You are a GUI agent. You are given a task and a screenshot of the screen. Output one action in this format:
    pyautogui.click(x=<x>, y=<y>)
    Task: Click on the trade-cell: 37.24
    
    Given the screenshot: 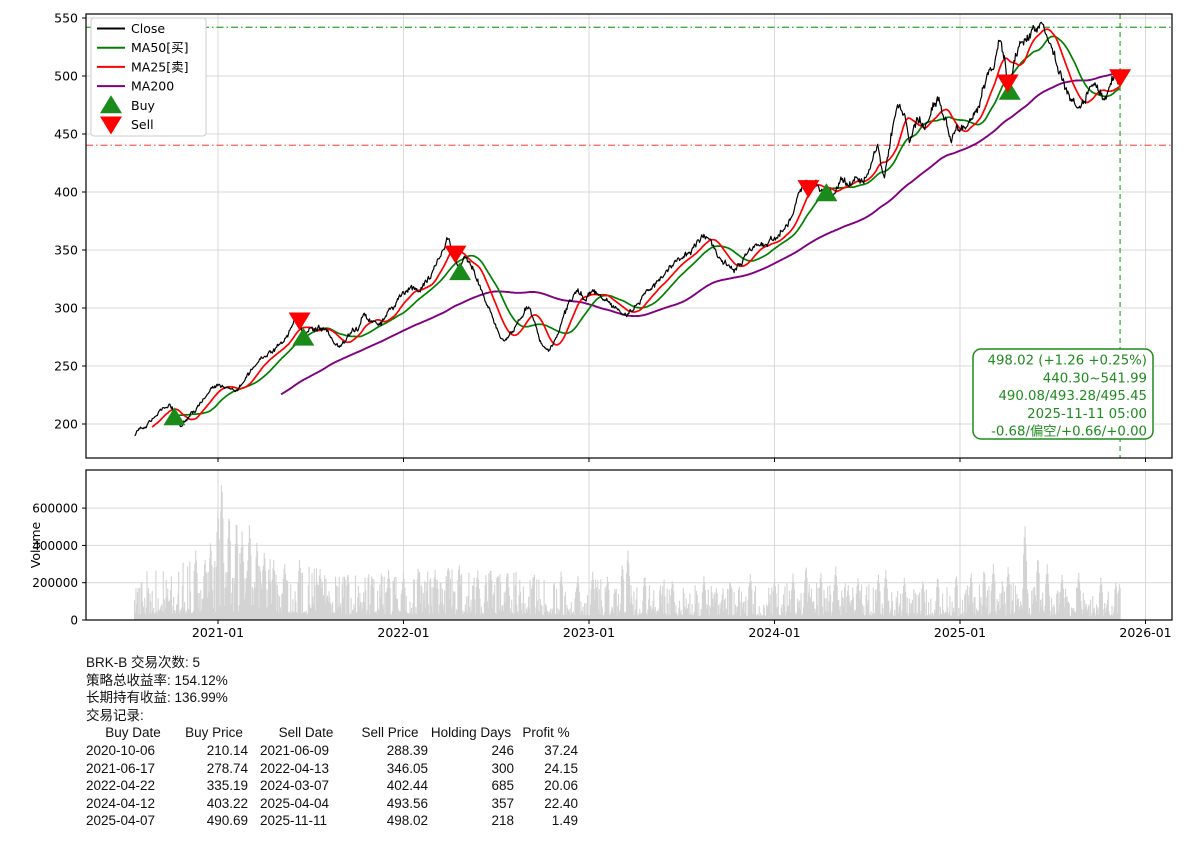 What is the action you would take?
    pyautogui.click(x=561, y=750)
    